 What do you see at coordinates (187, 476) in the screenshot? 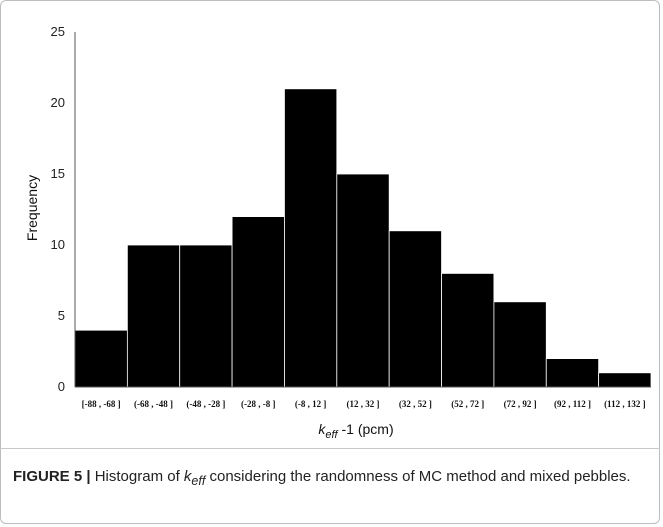
I see `caption-k: k` at bounding box center [187, 476].